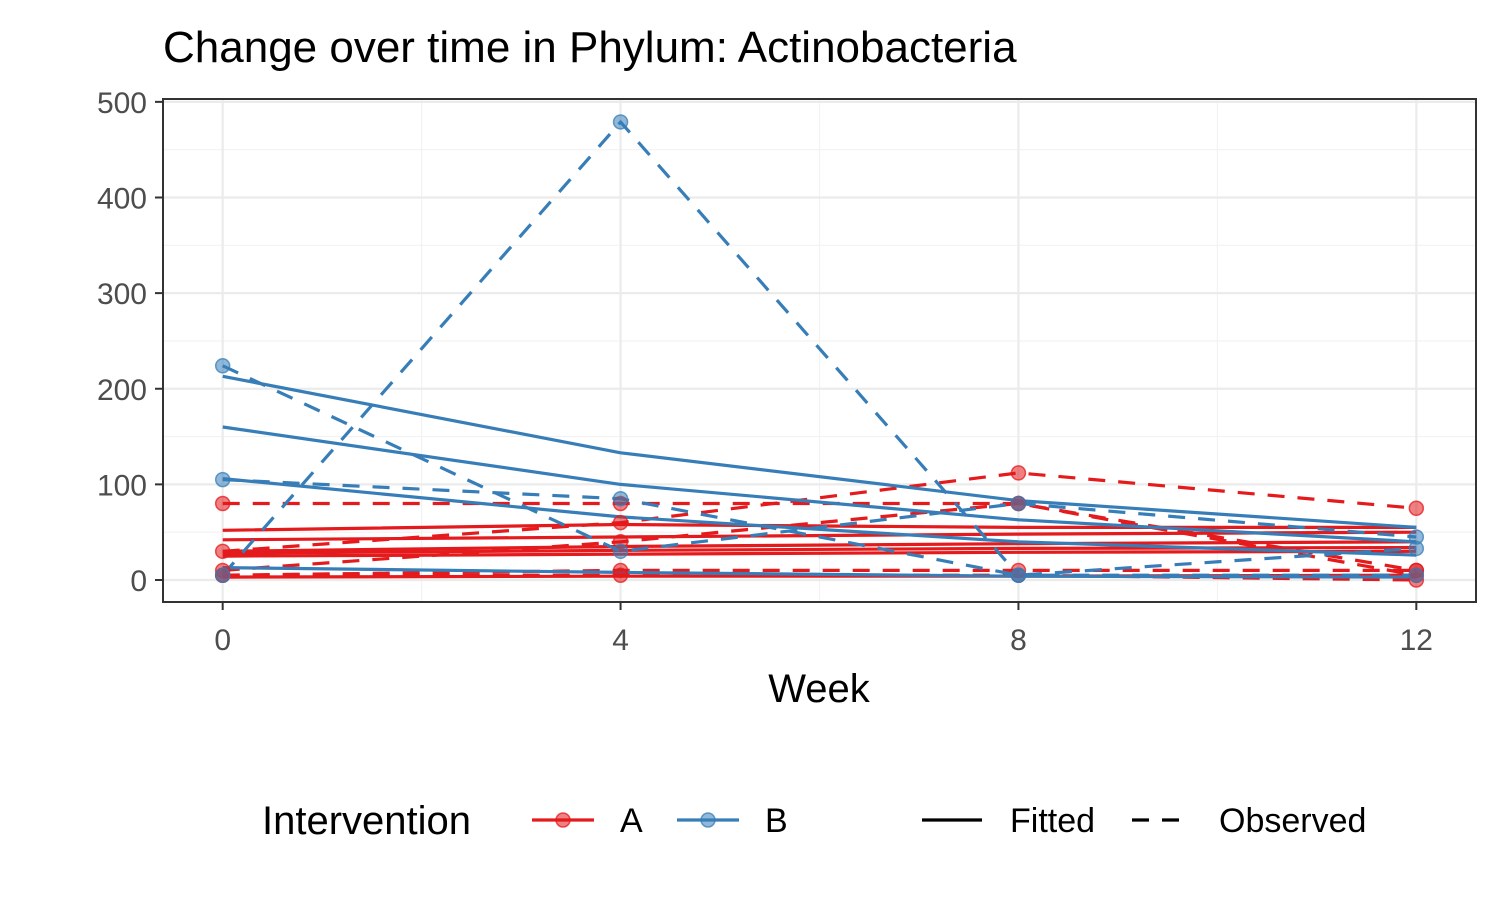 The image size is (1500, 900). What do you see at coordinates (122, 485) in the screenshot?
I see `y-tick-label: 100` at bounding box center [122, 485].